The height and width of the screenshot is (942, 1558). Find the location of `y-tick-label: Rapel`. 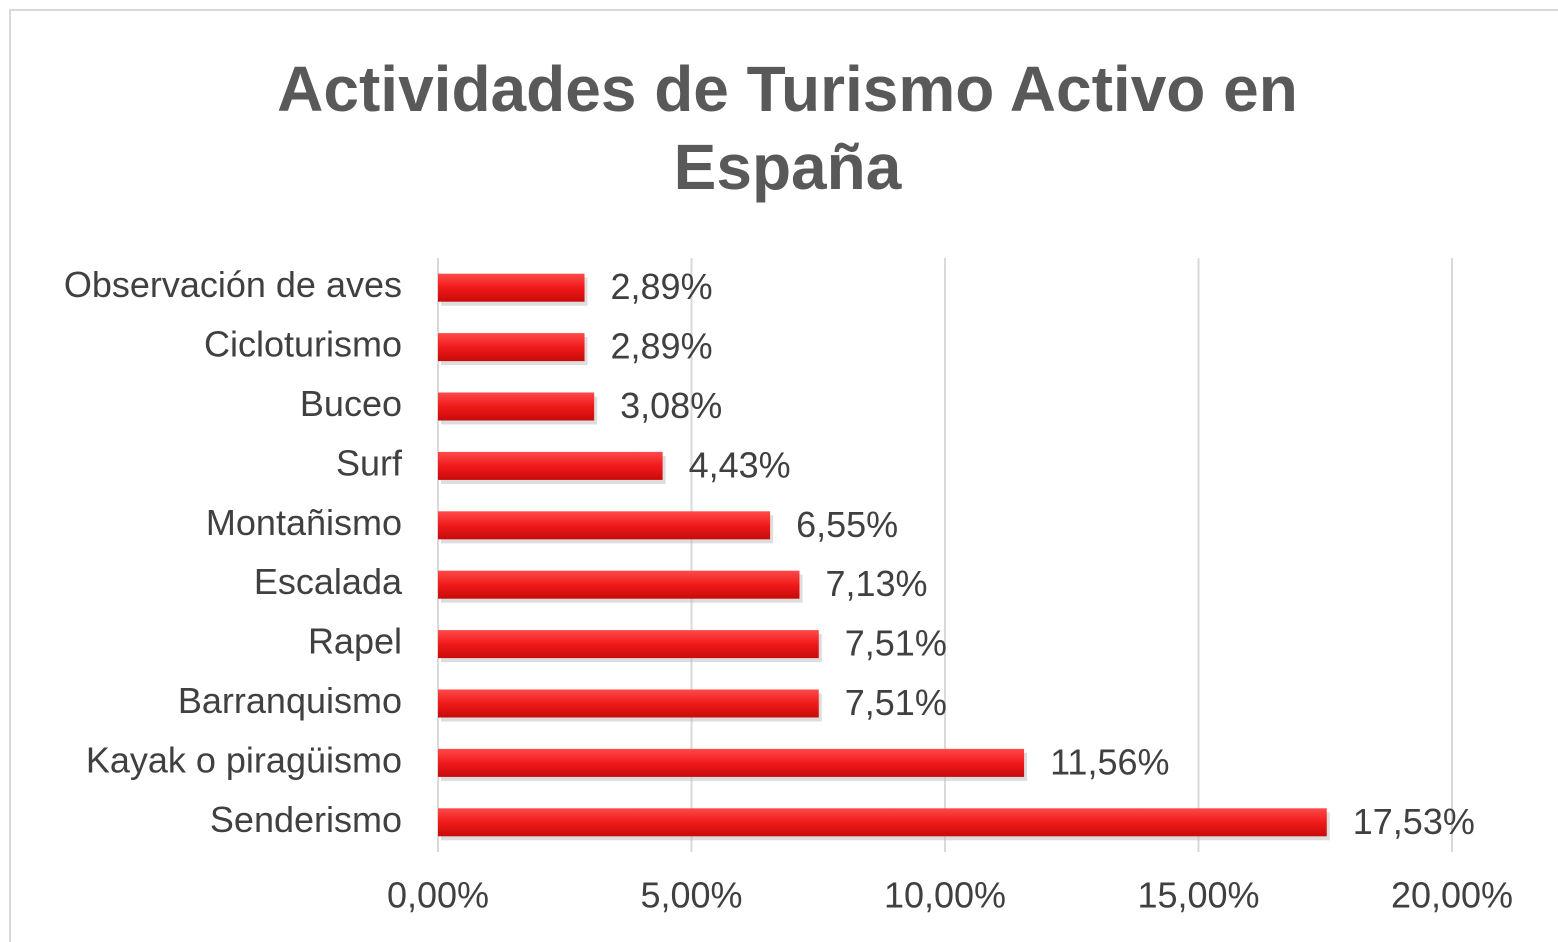

y-tick-label: Rapel is located at coordinates (355, 641).